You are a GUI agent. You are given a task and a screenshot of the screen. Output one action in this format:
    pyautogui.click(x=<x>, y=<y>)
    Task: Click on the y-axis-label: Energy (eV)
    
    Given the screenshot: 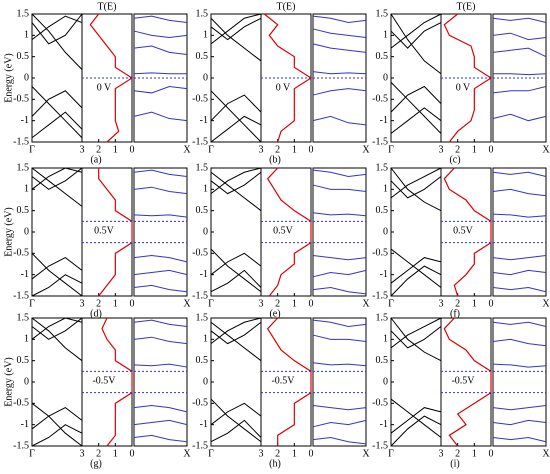 What is the action you would take?
    pyautogui.click(x=8, y=232)
    